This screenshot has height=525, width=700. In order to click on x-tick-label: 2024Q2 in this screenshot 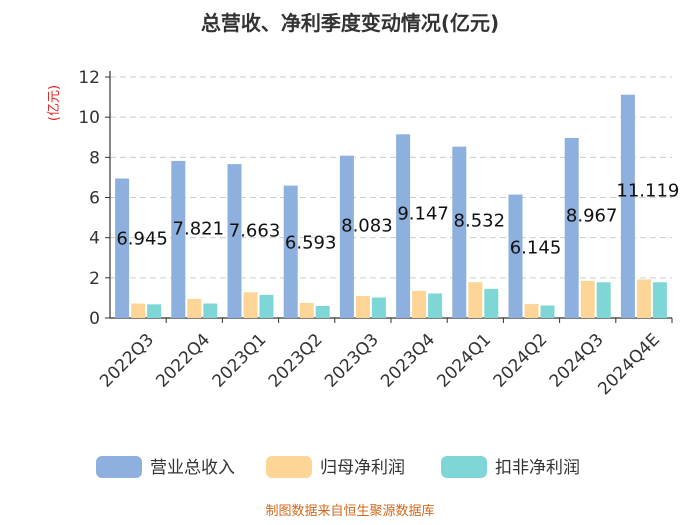, I will do `click(521, 361)`.